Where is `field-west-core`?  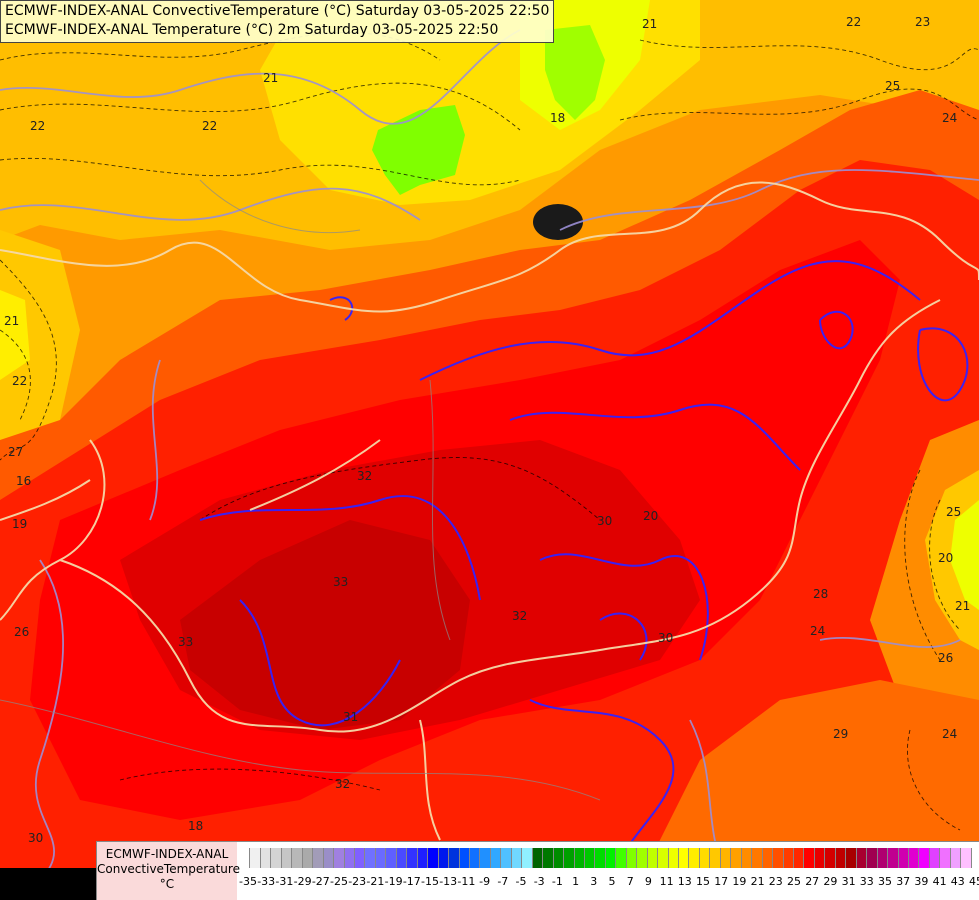 field-west-core is located at coordinates (15, 335).